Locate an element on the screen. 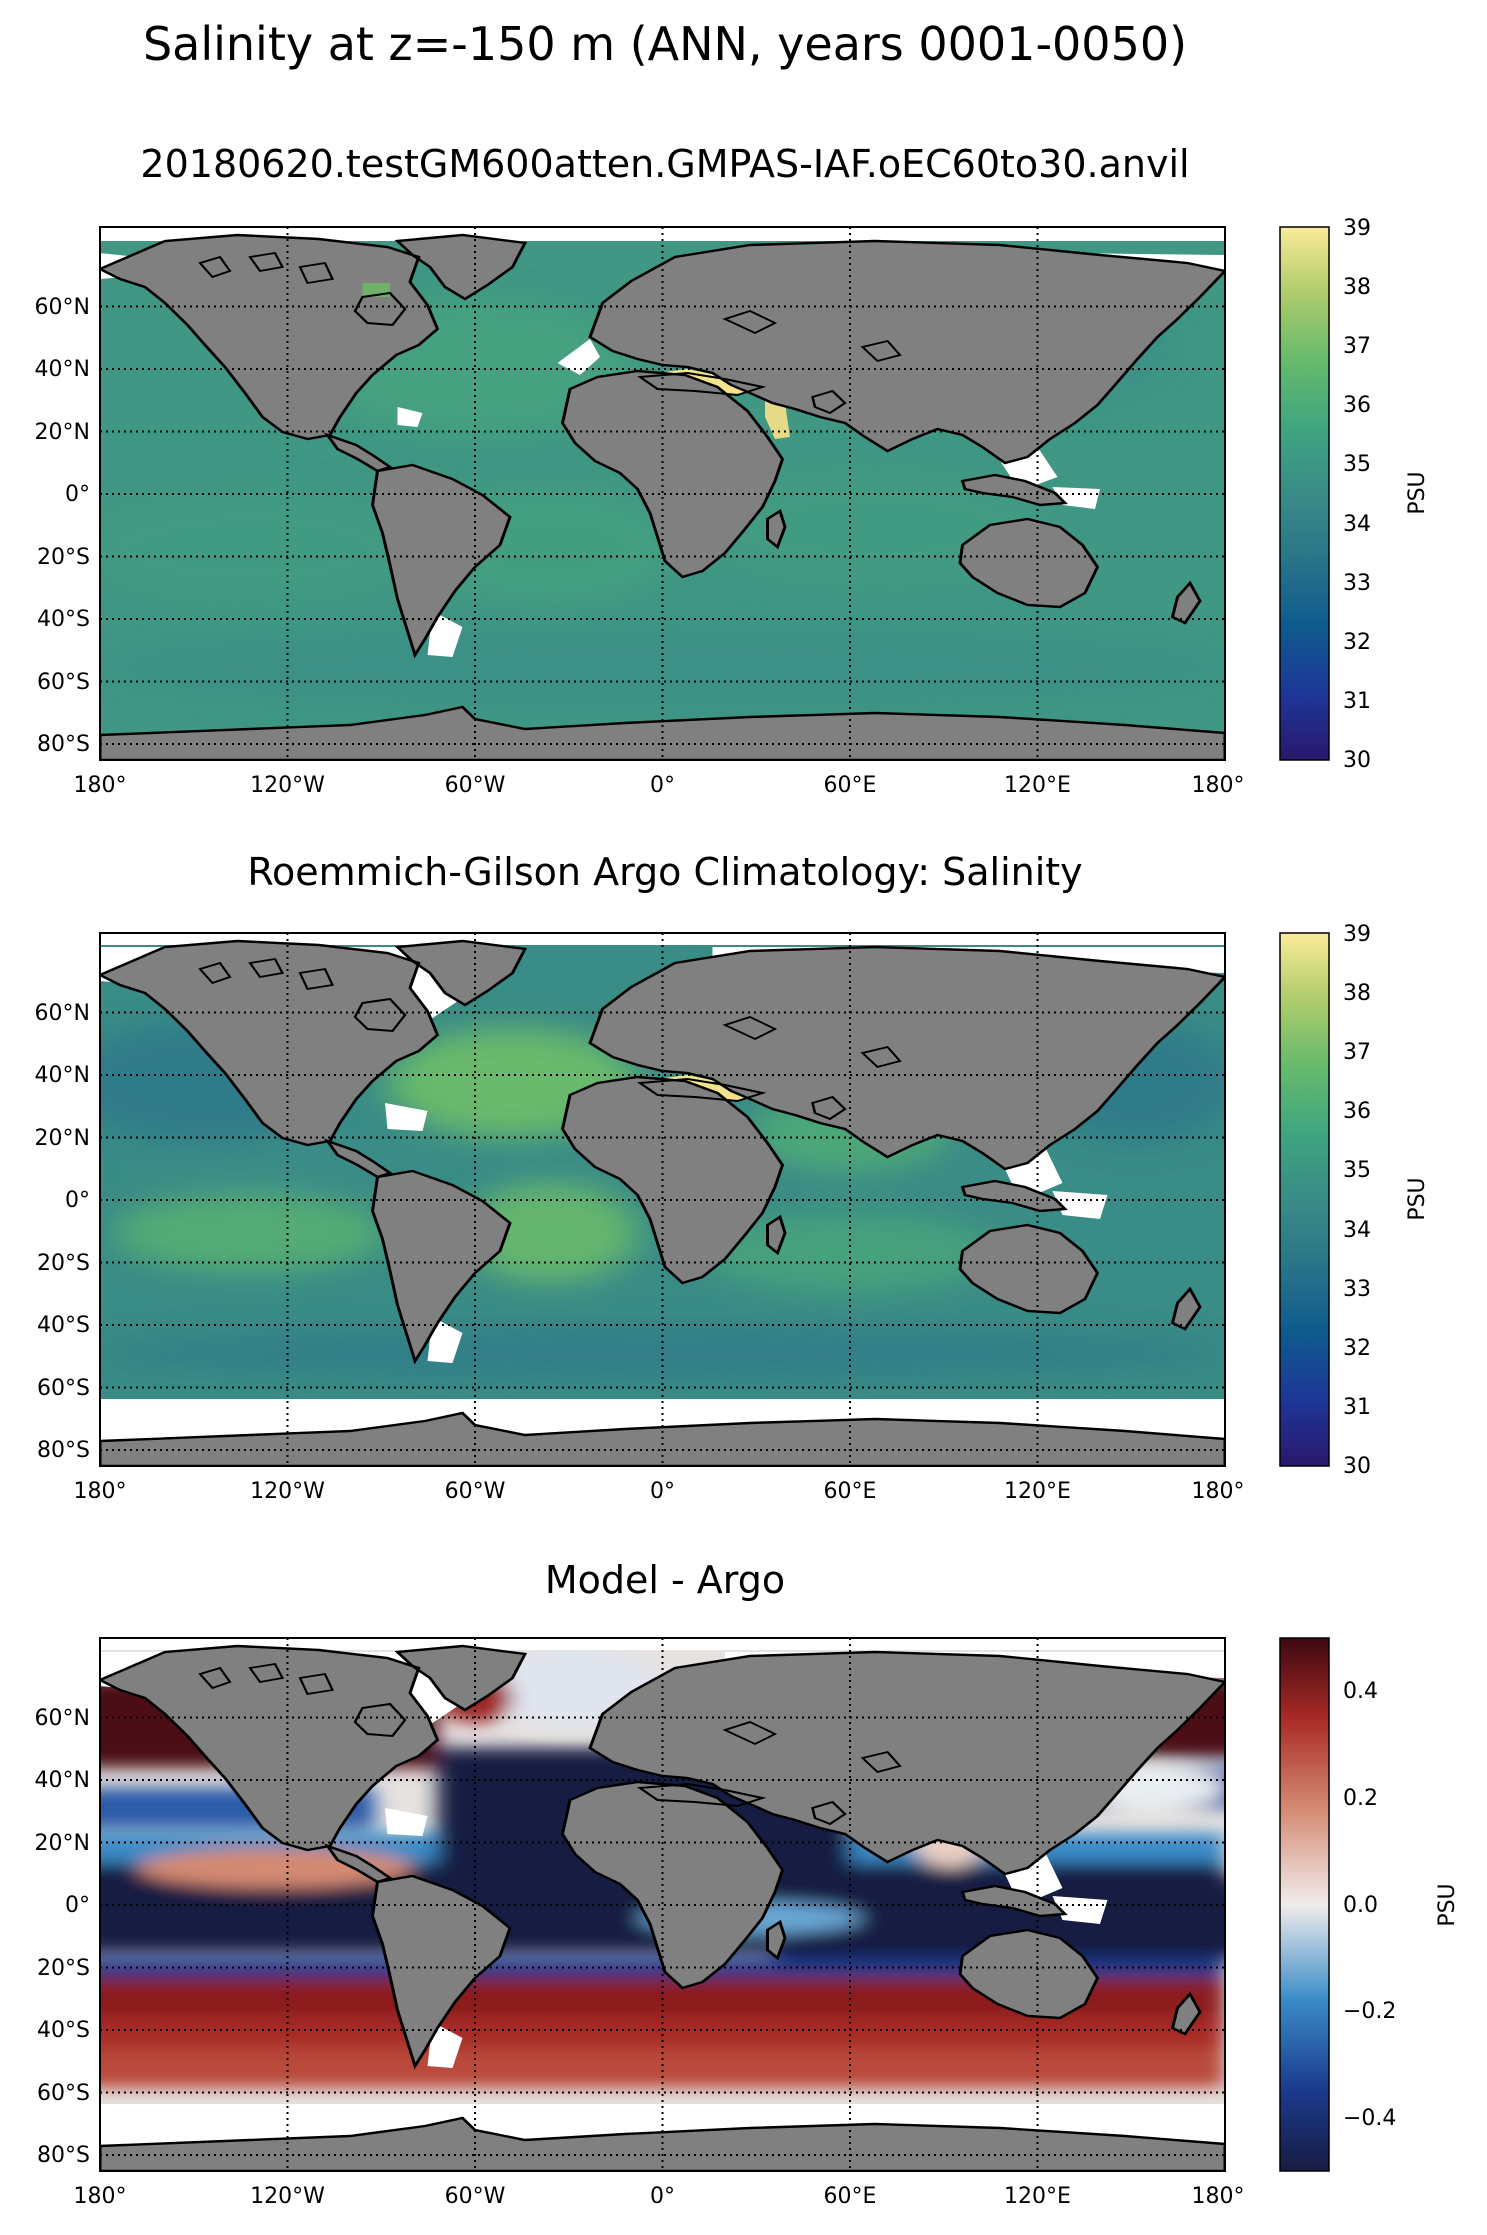 Image resolution: width=1487 pixels, height=2235 pixels. cb-tick: 0.4 is located at coordinates (1360, 1691).